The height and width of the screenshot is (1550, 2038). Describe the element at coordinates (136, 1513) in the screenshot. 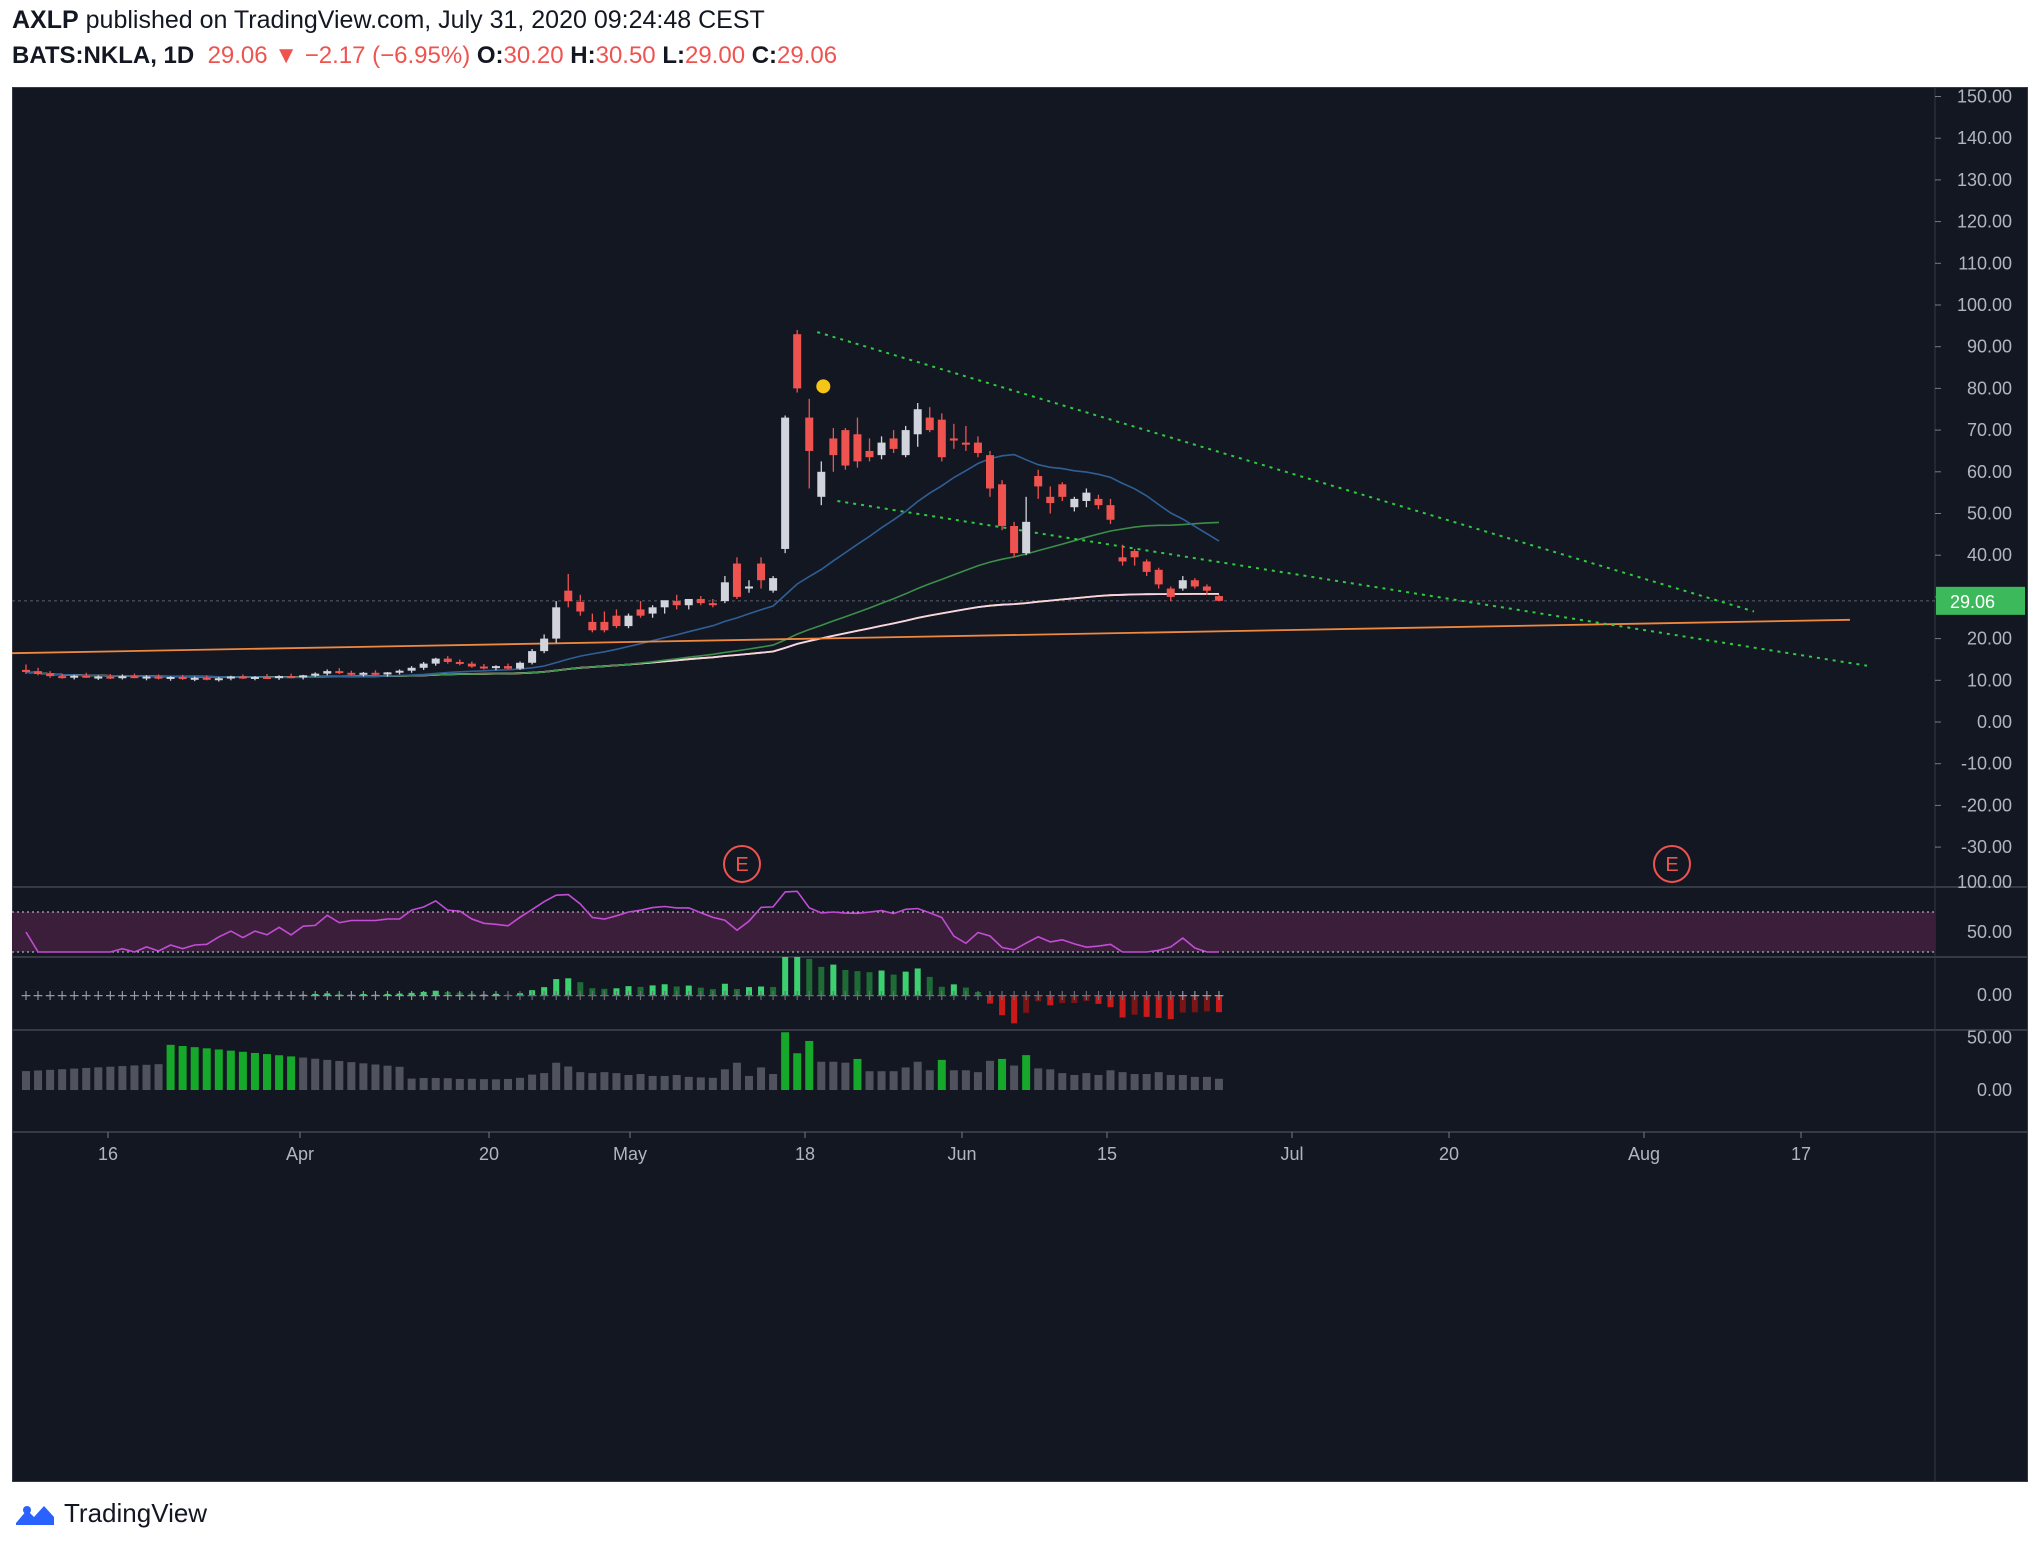

I see `tradingview-brand: TradingView` at that location.